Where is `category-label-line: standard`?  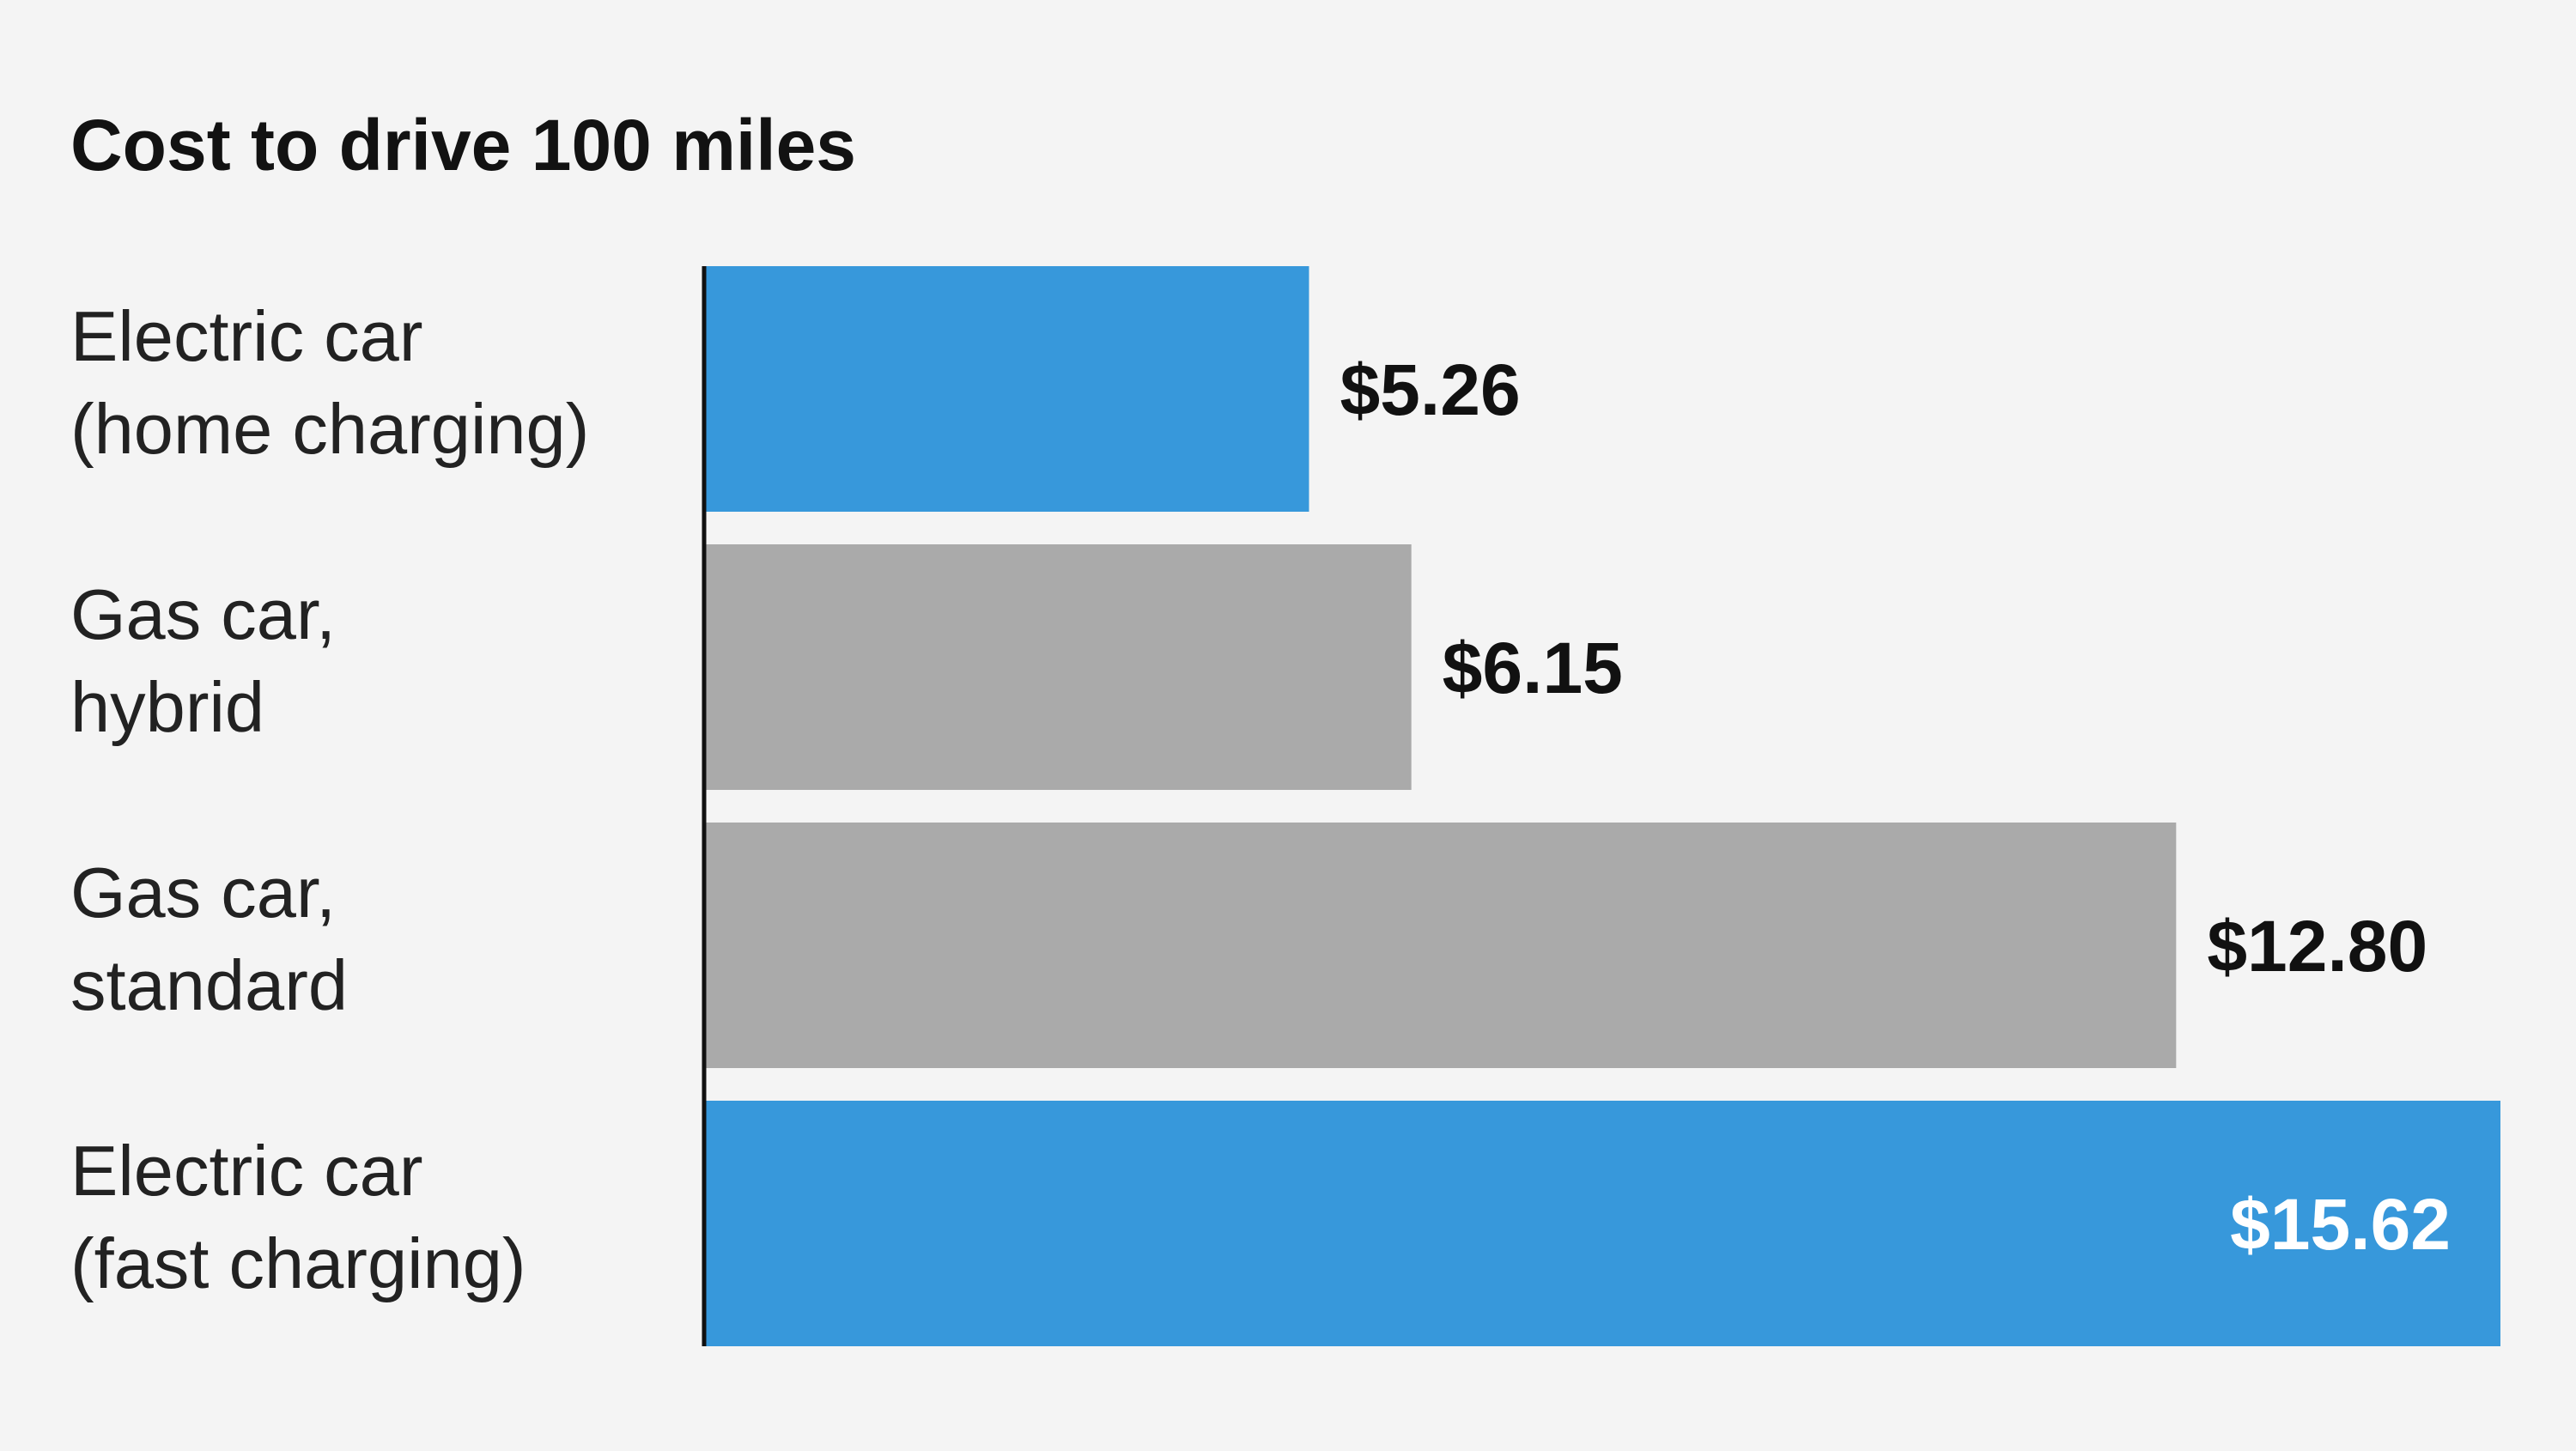
category-label-line: standard is located at coordinates (209, 985).